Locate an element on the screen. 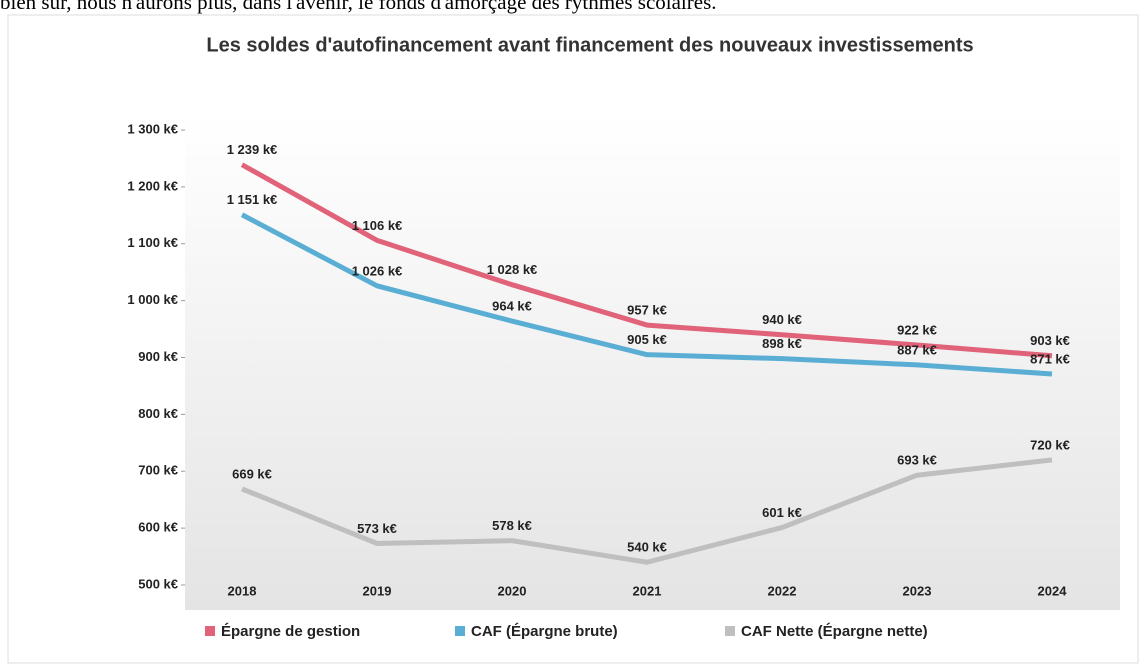 This screenshot has width=1144, height=666. x-tick-label: 2022 is located at coordinates (782, 590).